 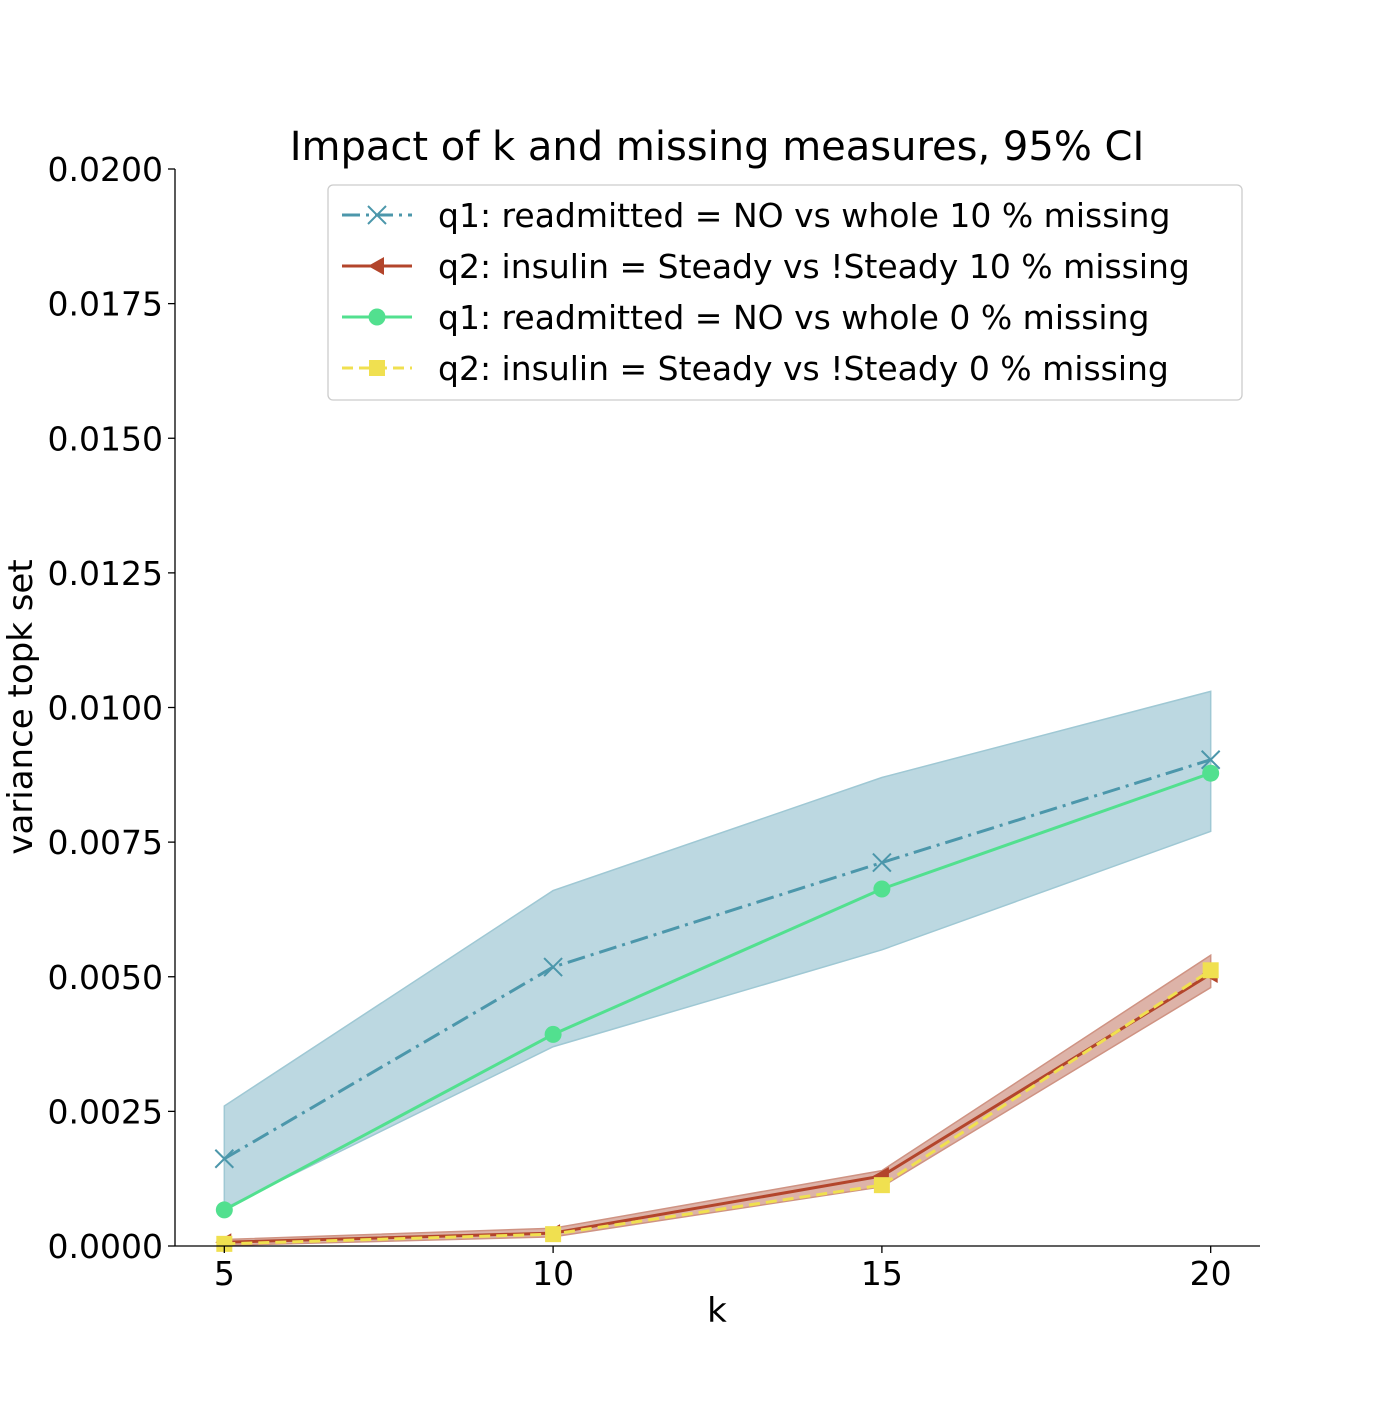 I want to click on y-tick-label-8: 0.0200, so click(x=105, y=169).